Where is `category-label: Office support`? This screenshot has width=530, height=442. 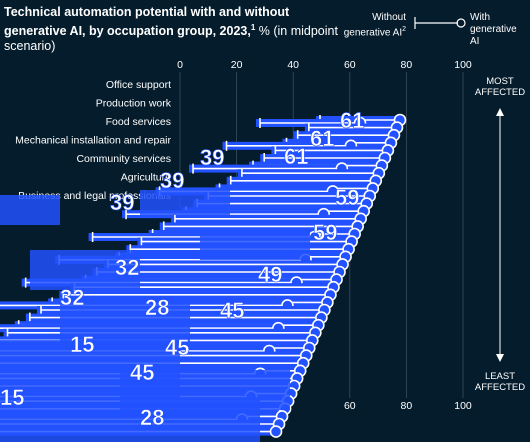 category-label: Office support is located at coordinates (138, 85).